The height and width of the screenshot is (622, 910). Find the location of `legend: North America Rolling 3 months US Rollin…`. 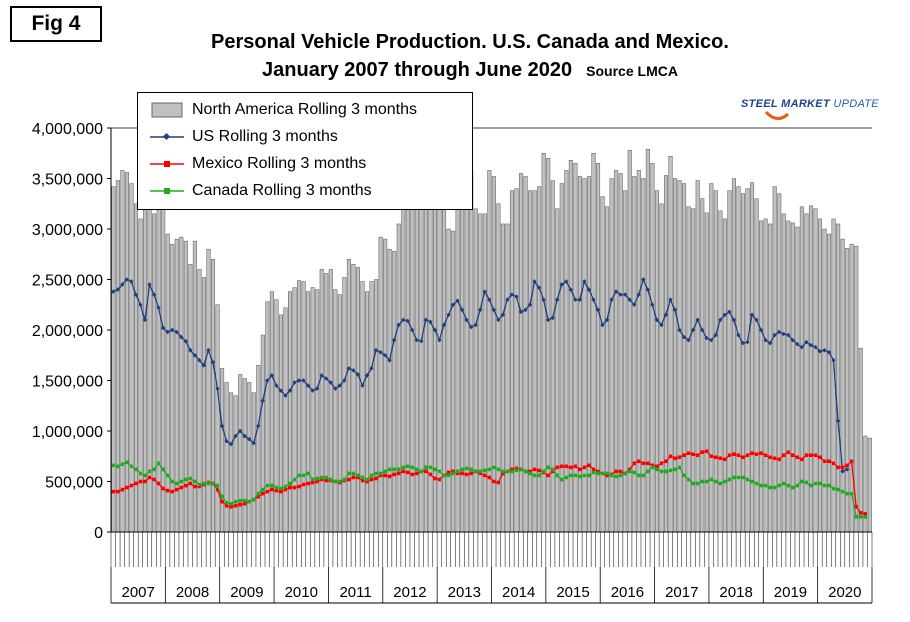

legend: North America Rolling 3 months US Rollin… is located at coordinates (305, 151).